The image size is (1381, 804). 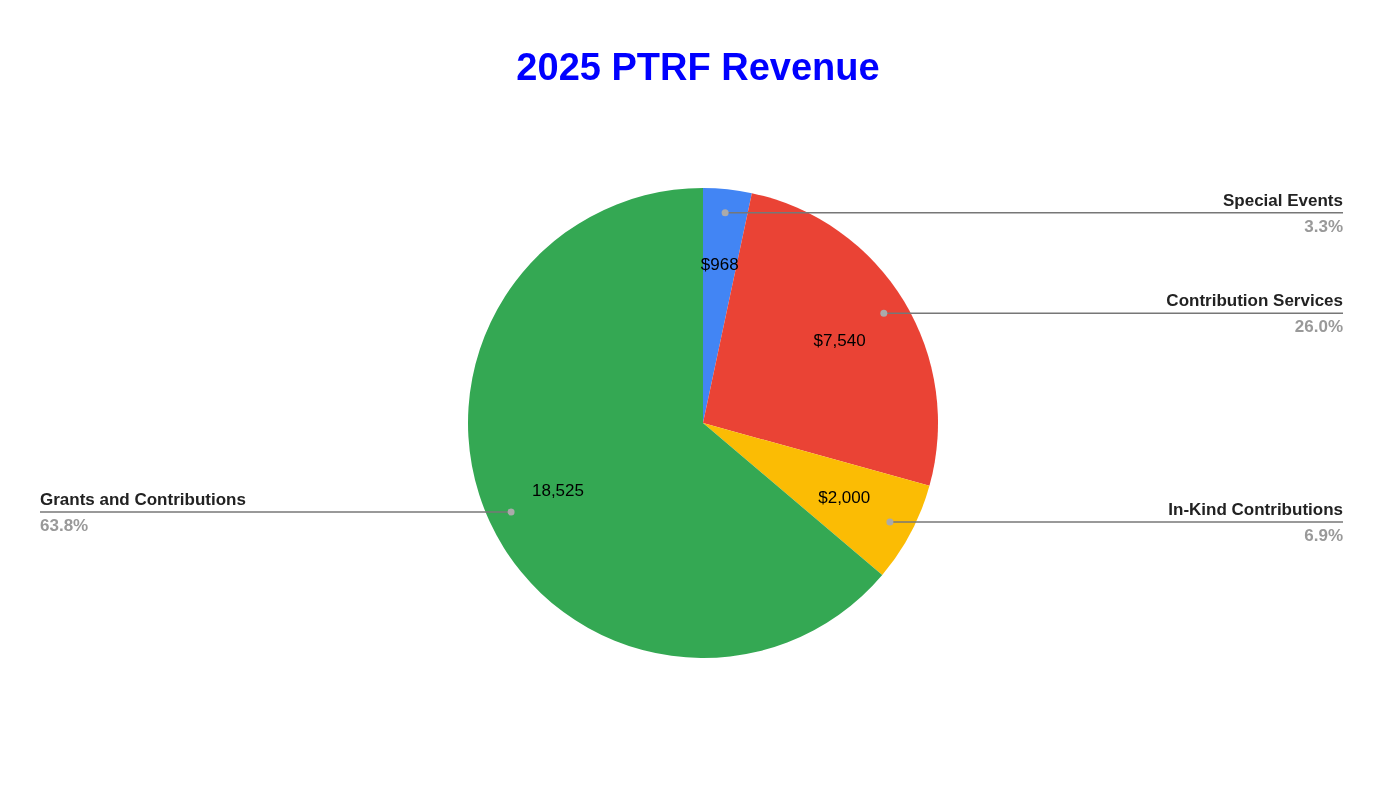 I want to click on slice-label: Grants and Contributions, so click(x=143, y=499).